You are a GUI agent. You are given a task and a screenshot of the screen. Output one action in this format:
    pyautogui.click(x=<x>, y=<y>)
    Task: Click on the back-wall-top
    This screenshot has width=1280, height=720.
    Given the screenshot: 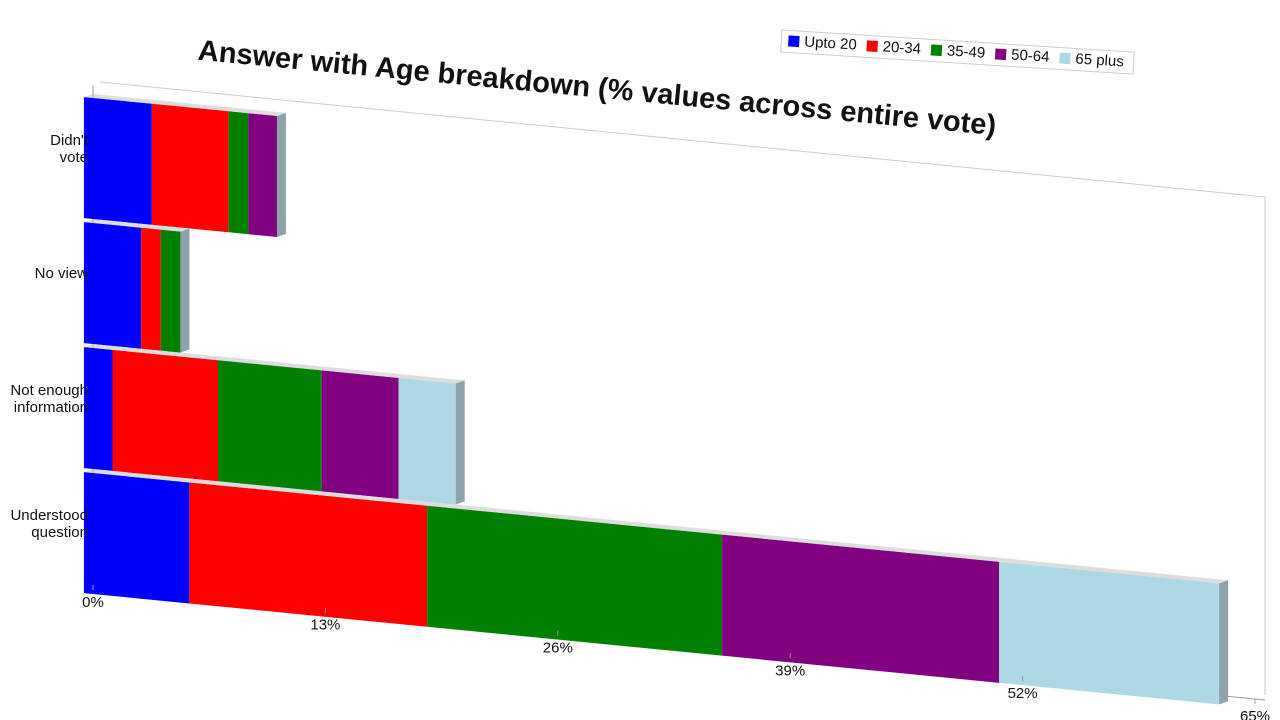 What is the action you would take?
    pyautogui.click(x=682, y=139)
    